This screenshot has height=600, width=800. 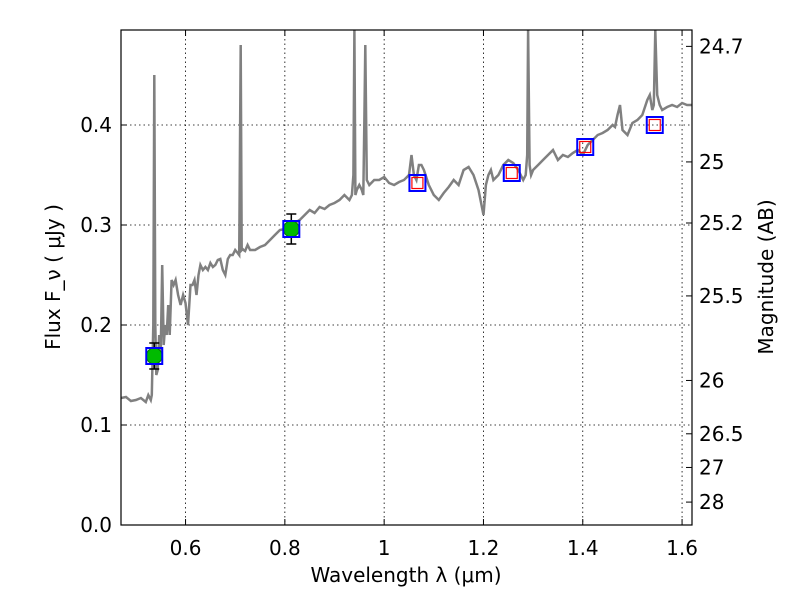 What do you see at coordinates (583, 548) in the screenshot?
I see `x-tick-label: 1.4` at bounding box center [583, 548].